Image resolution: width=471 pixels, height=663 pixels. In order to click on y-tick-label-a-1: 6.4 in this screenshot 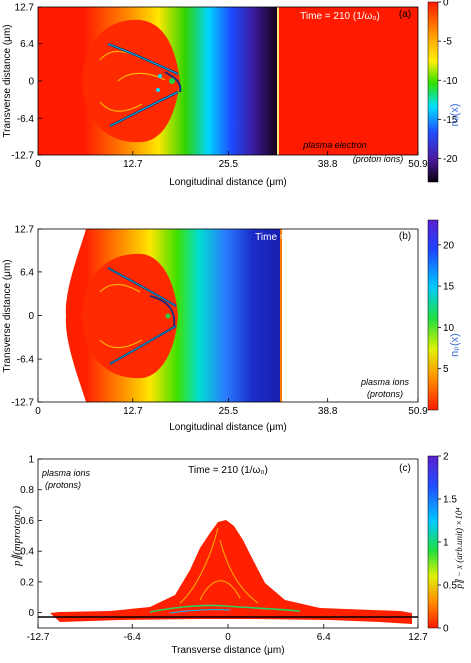, I will do `click(27, 44)`.